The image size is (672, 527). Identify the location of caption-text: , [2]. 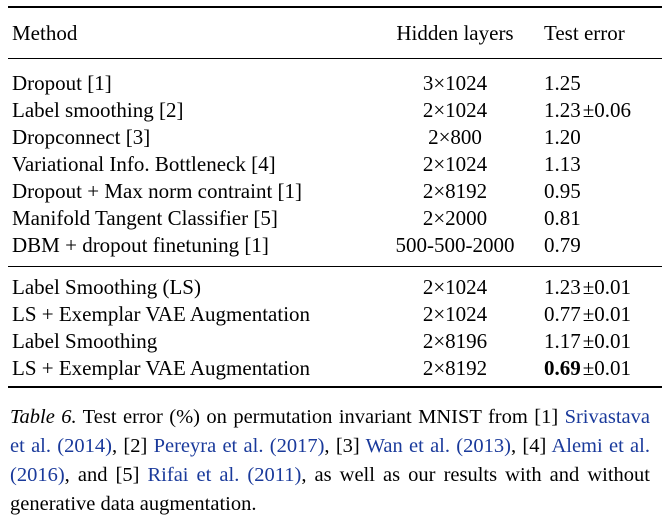
(132, 446).